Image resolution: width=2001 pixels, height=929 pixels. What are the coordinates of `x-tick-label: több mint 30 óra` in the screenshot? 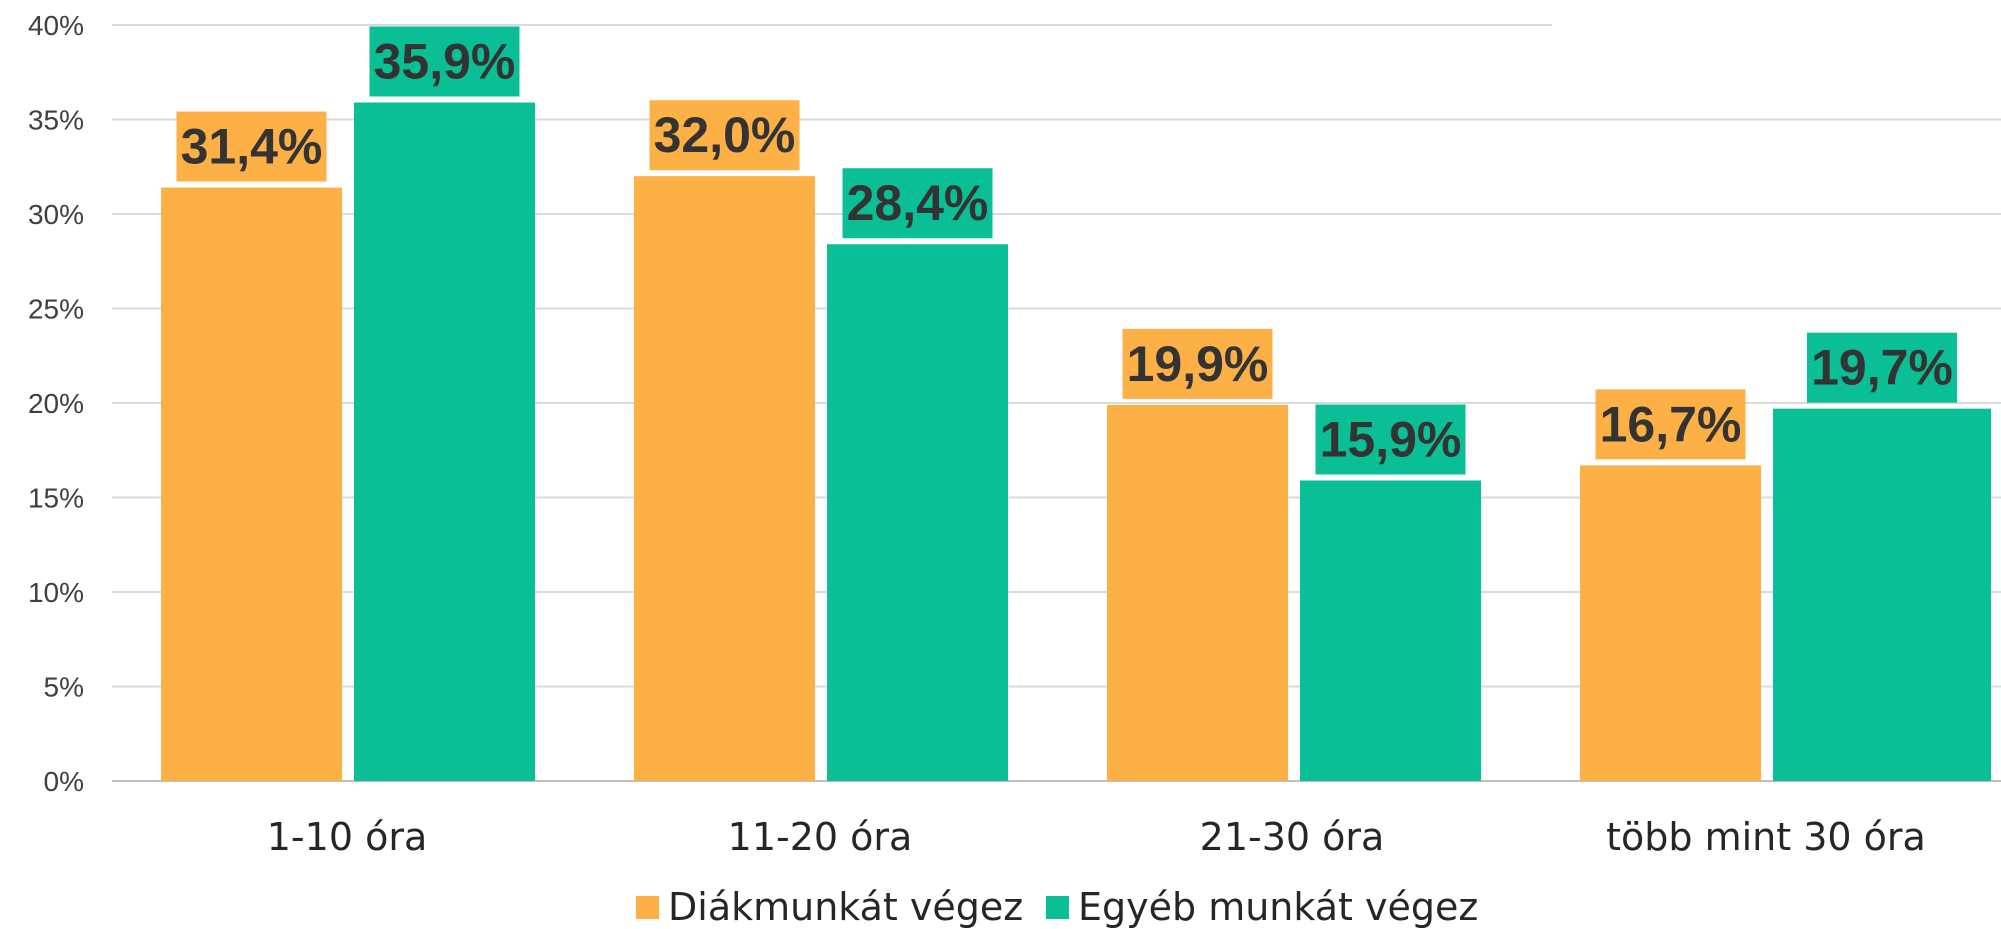 It's located at (1766, 837).